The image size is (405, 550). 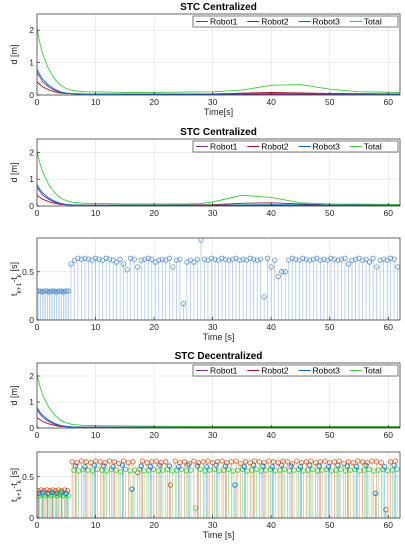 What do you see at coordinates (213, 525) in the screenshot?
I see `x-tick-label: 30` at bounding box center [213, 525].